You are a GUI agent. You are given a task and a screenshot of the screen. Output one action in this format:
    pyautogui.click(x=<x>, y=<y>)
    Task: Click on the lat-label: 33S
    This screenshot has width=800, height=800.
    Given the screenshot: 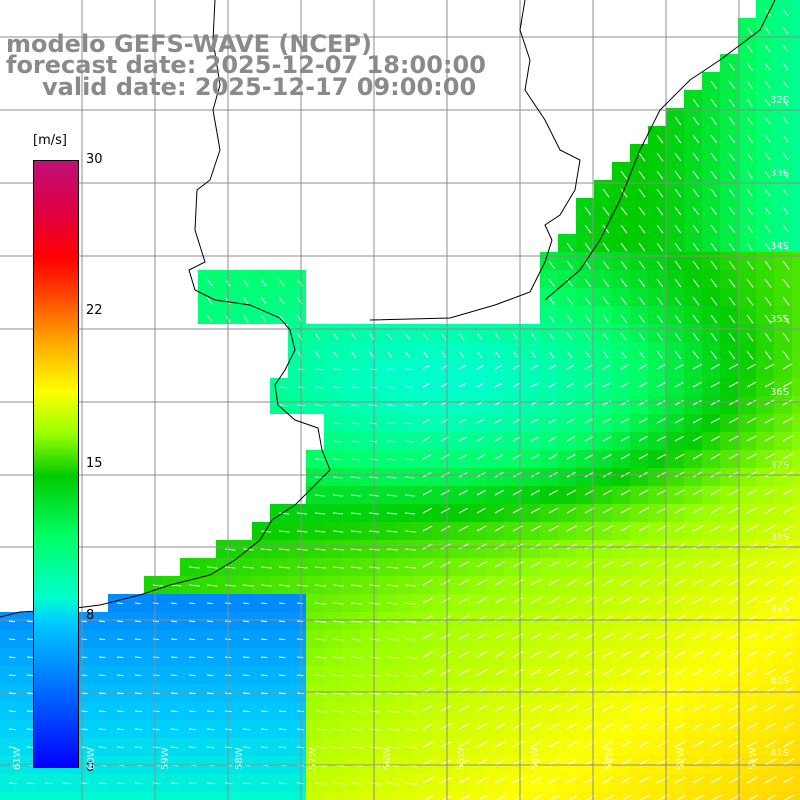 What is the action you would take?
    pyautogui.click(x=780, y=173)
    